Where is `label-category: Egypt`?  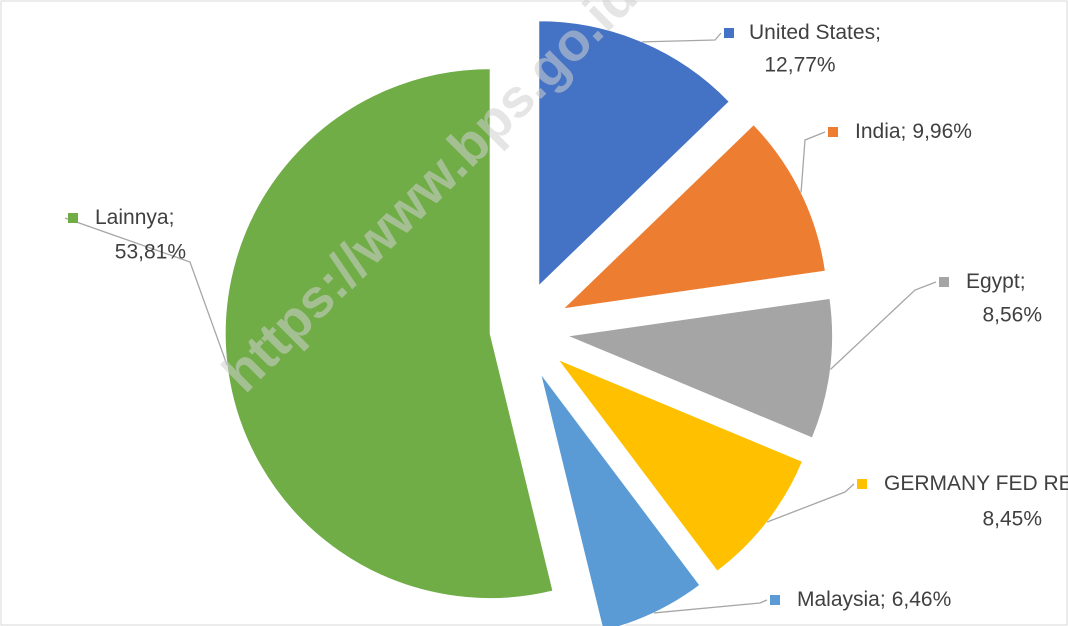 label-category: Egypt is located at coordinates (993, 281).